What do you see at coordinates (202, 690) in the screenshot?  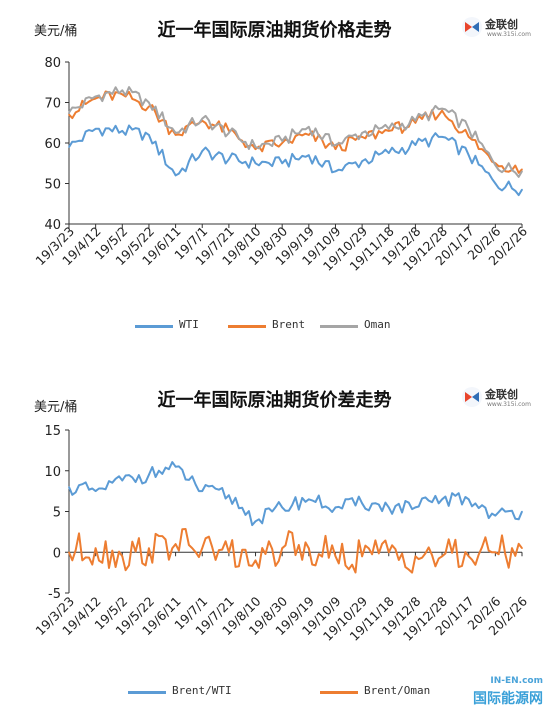 I see `legend-label: Brent/WTI` at bounding box center [202, 690].